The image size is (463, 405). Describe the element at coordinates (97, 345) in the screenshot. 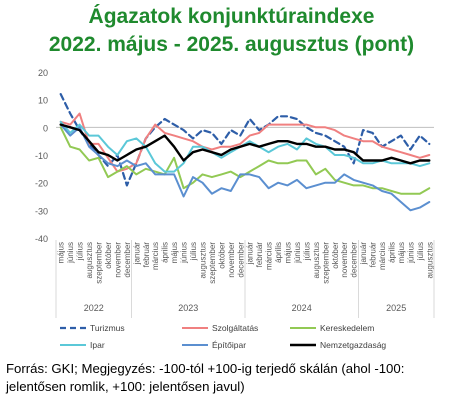

I see `legend-label: Ipar` at that location.